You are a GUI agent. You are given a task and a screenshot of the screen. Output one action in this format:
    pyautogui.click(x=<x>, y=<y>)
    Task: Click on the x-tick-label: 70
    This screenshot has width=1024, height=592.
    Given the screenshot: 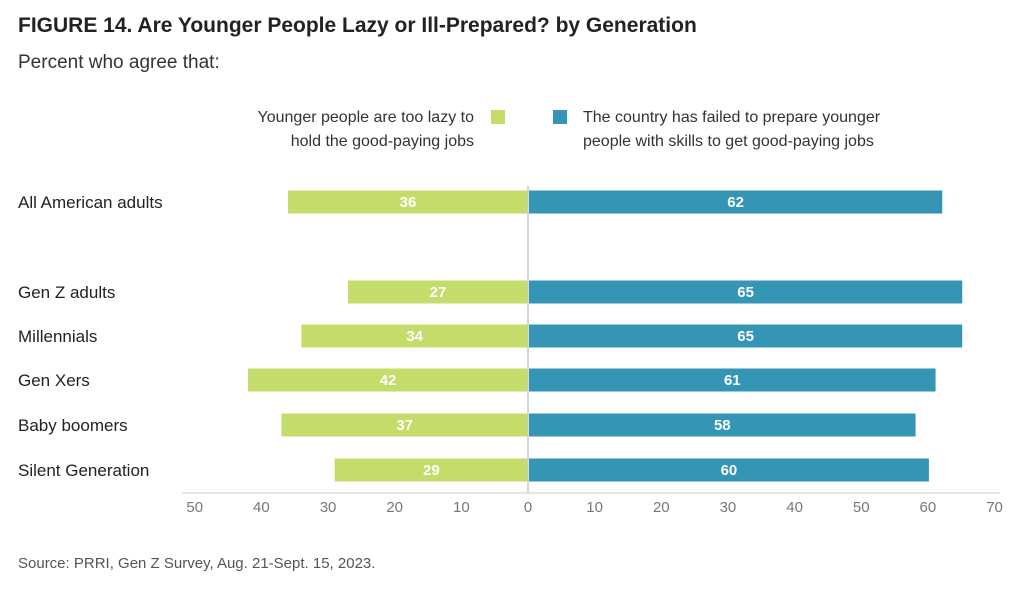 What is the action you would take?
    pyautogui.click(x=994, y=507)
    